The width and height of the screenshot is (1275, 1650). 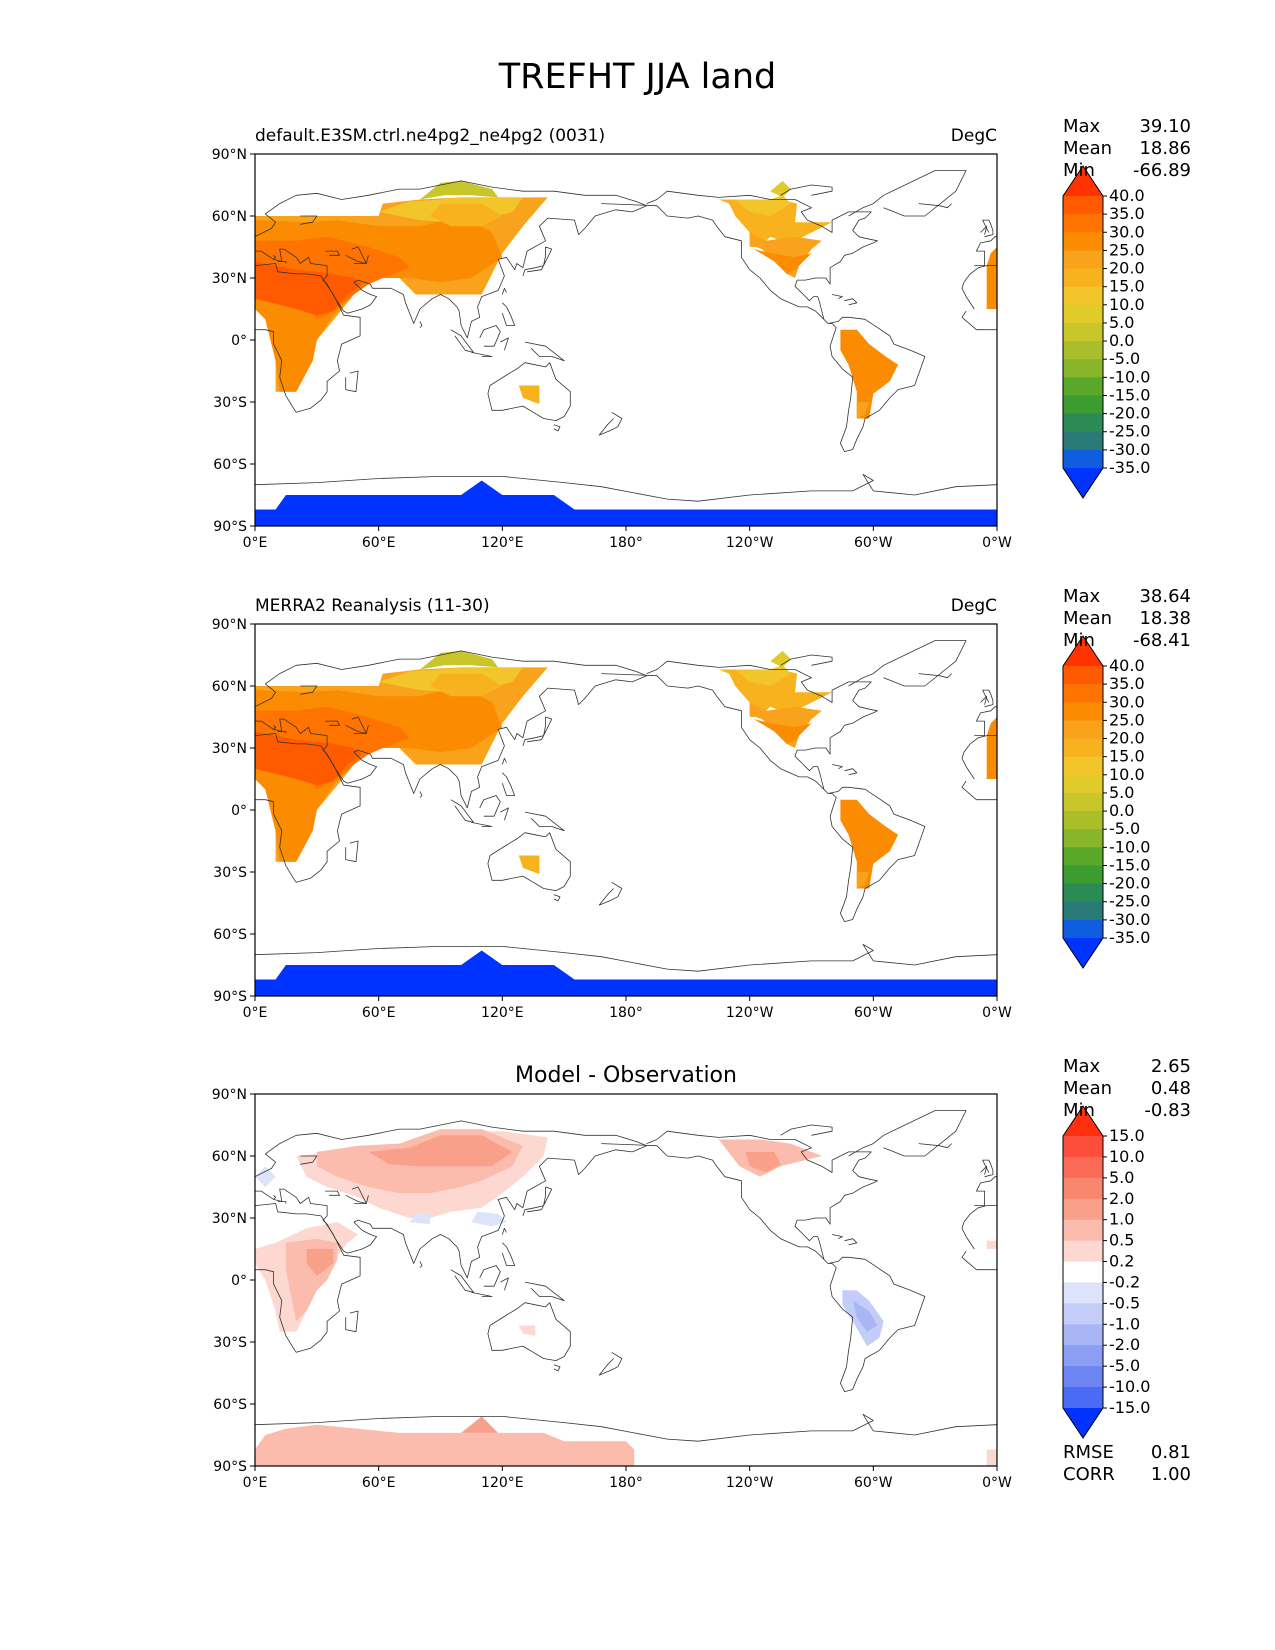 I want to click on colorbar-tick-label: -10.0, so click(x=1129, y=846).